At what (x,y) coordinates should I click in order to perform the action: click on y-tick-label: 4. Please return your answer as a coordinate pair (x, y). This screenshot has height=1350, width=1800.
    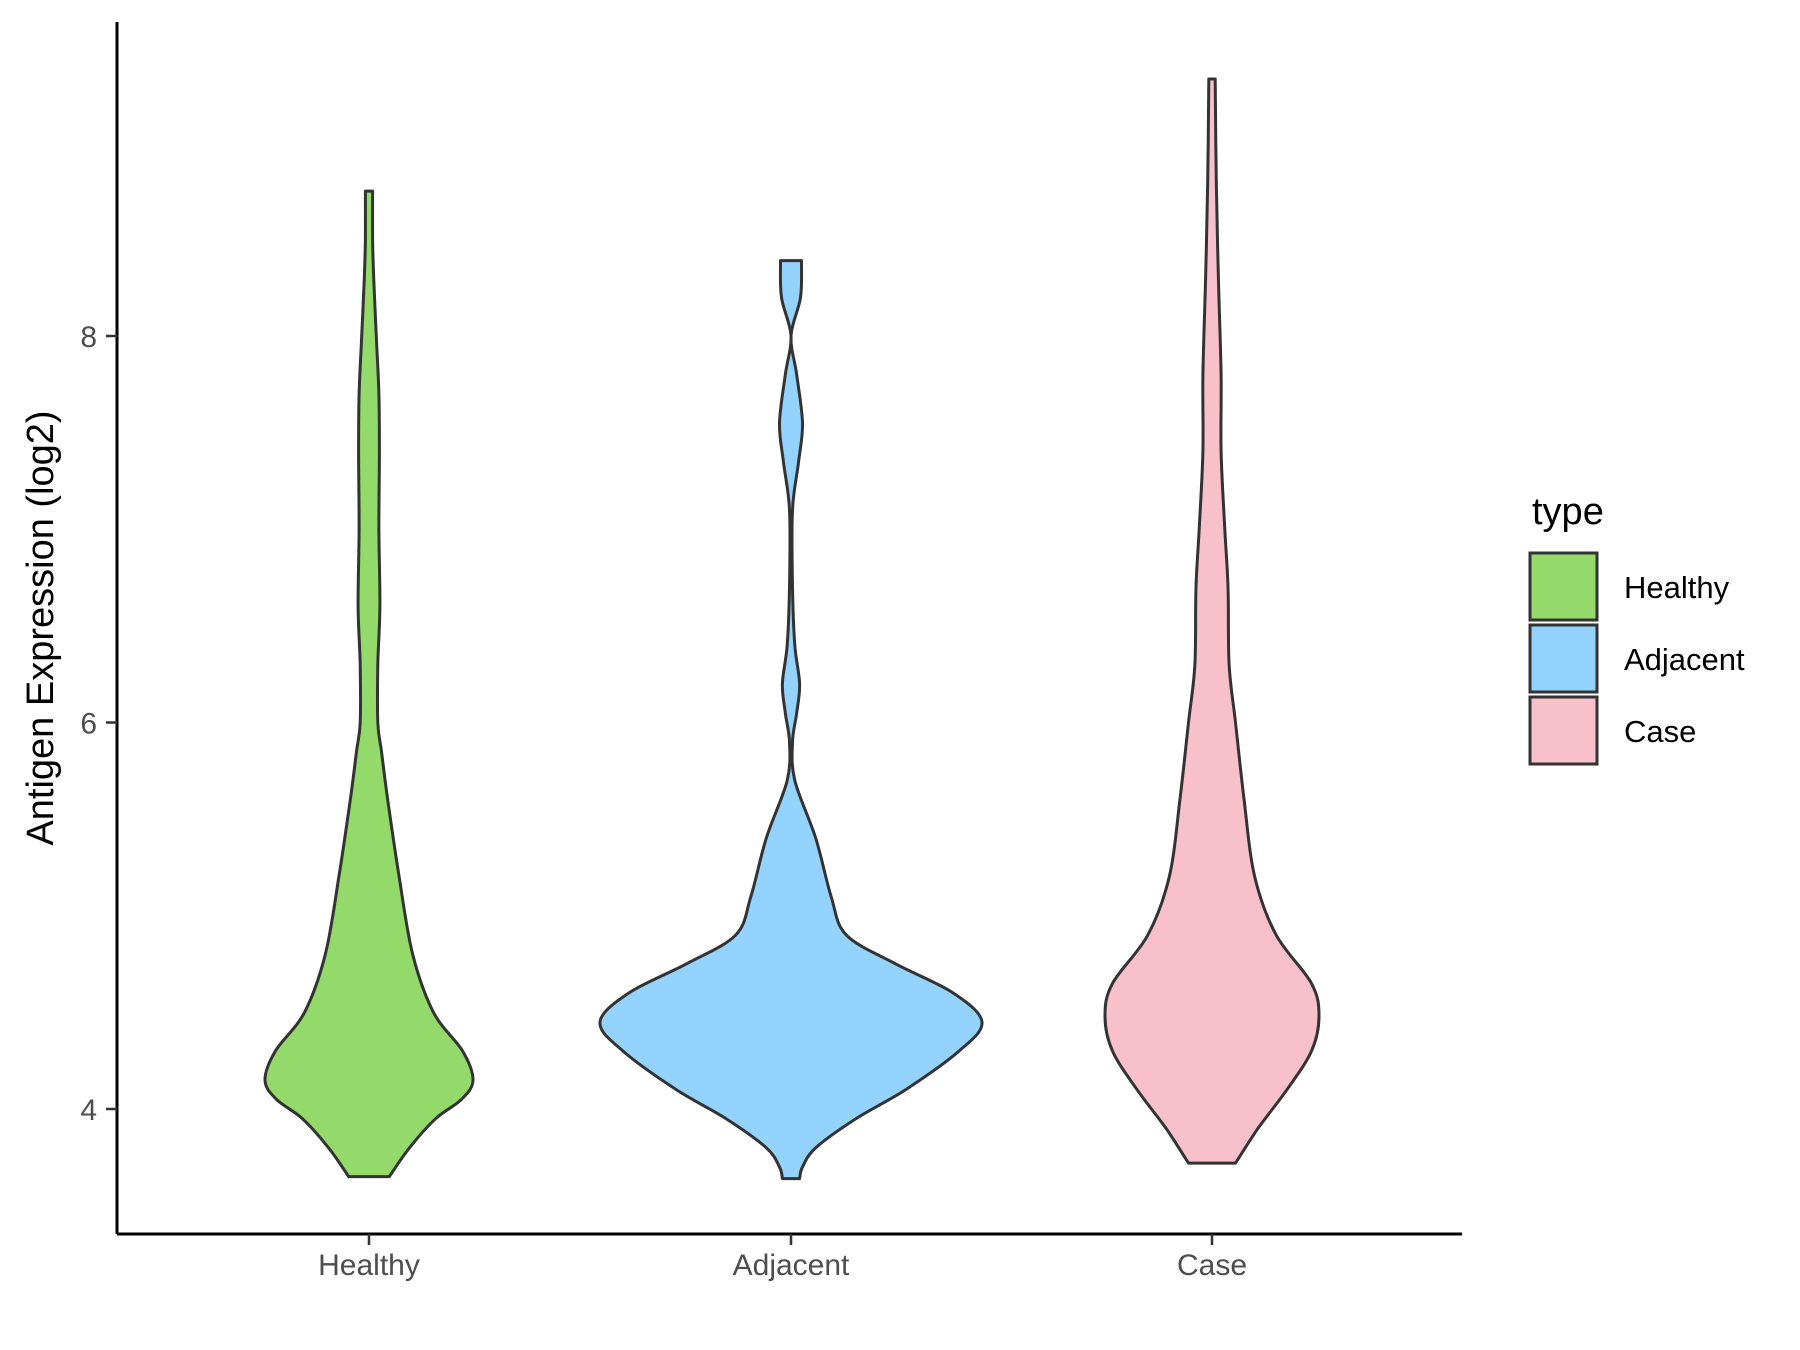
    Looking at the image, I should click on (88, 1110).